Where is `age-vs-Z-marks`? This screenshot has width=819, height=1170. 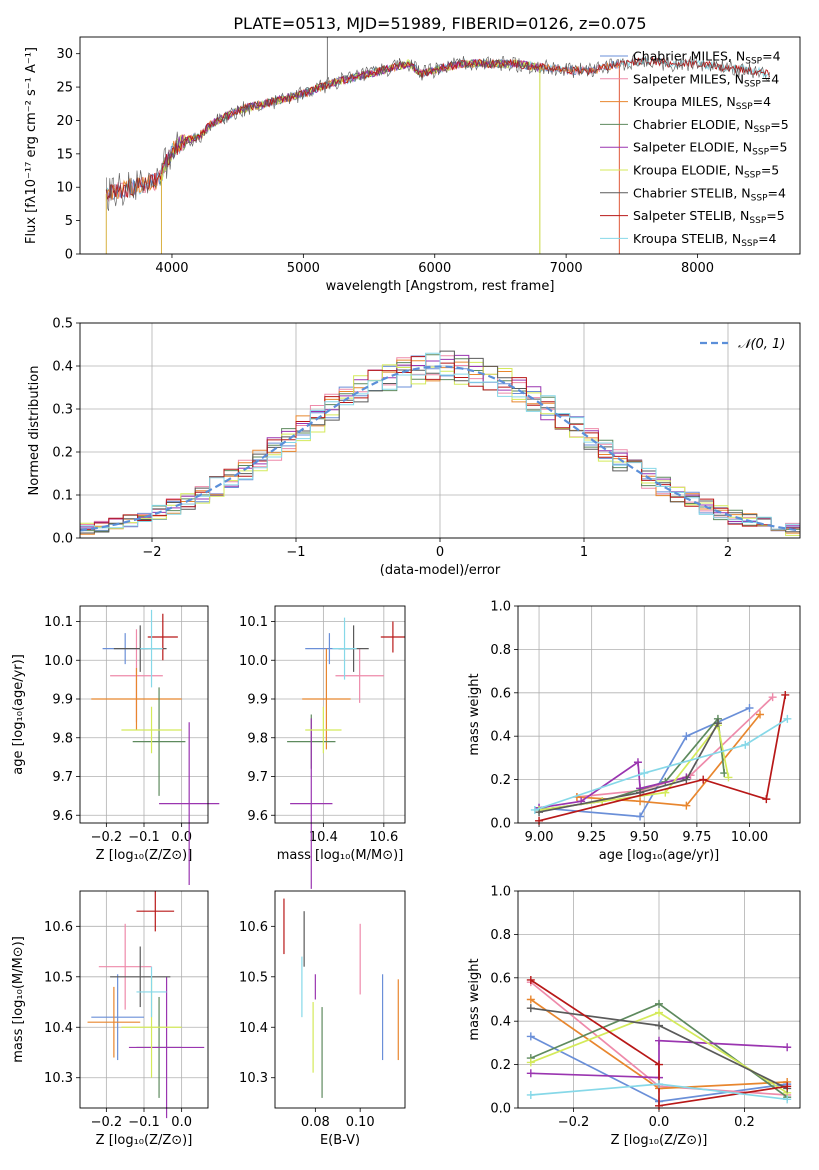 age-vs-Z-marks is located at coordinates (155, 747).